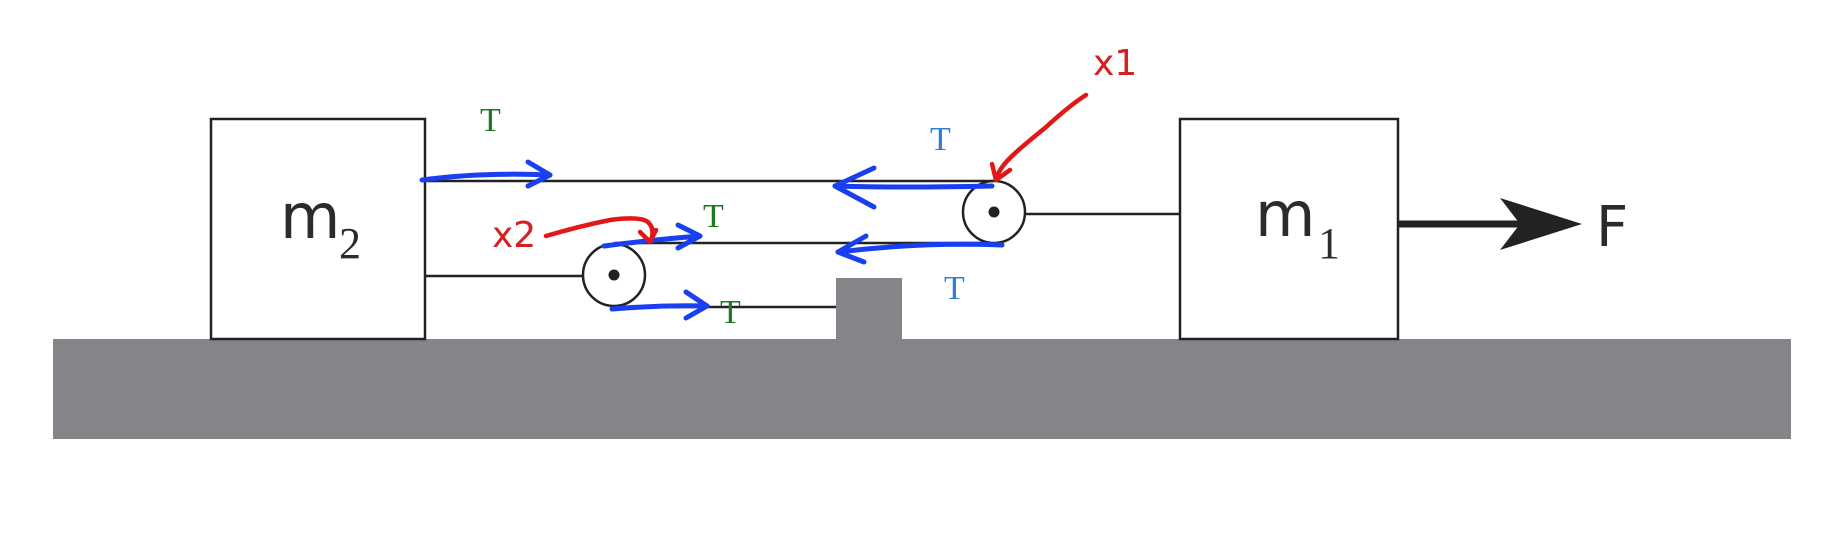 Image resolution: width=1830 pixels, height=554 pixels. I want to click on block-m1: m 1, so click(1289, 229).